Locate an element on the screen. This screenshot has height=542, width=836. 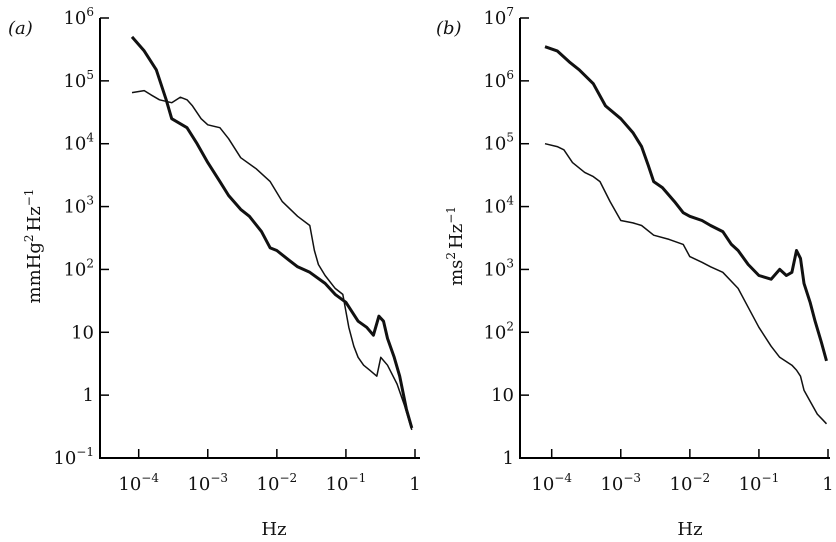
panel-b-xtick-label: 10⁻¹ is located at coordinates (759, 483).